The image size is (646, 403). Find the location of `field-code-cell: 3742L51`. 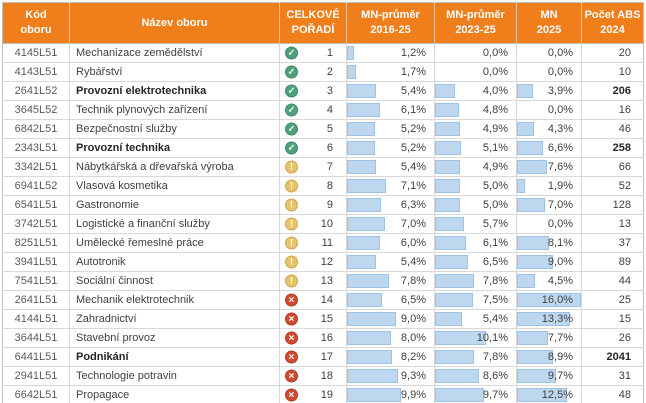

field-code-cell: 3742L51 is located at coordinates (36, 224).